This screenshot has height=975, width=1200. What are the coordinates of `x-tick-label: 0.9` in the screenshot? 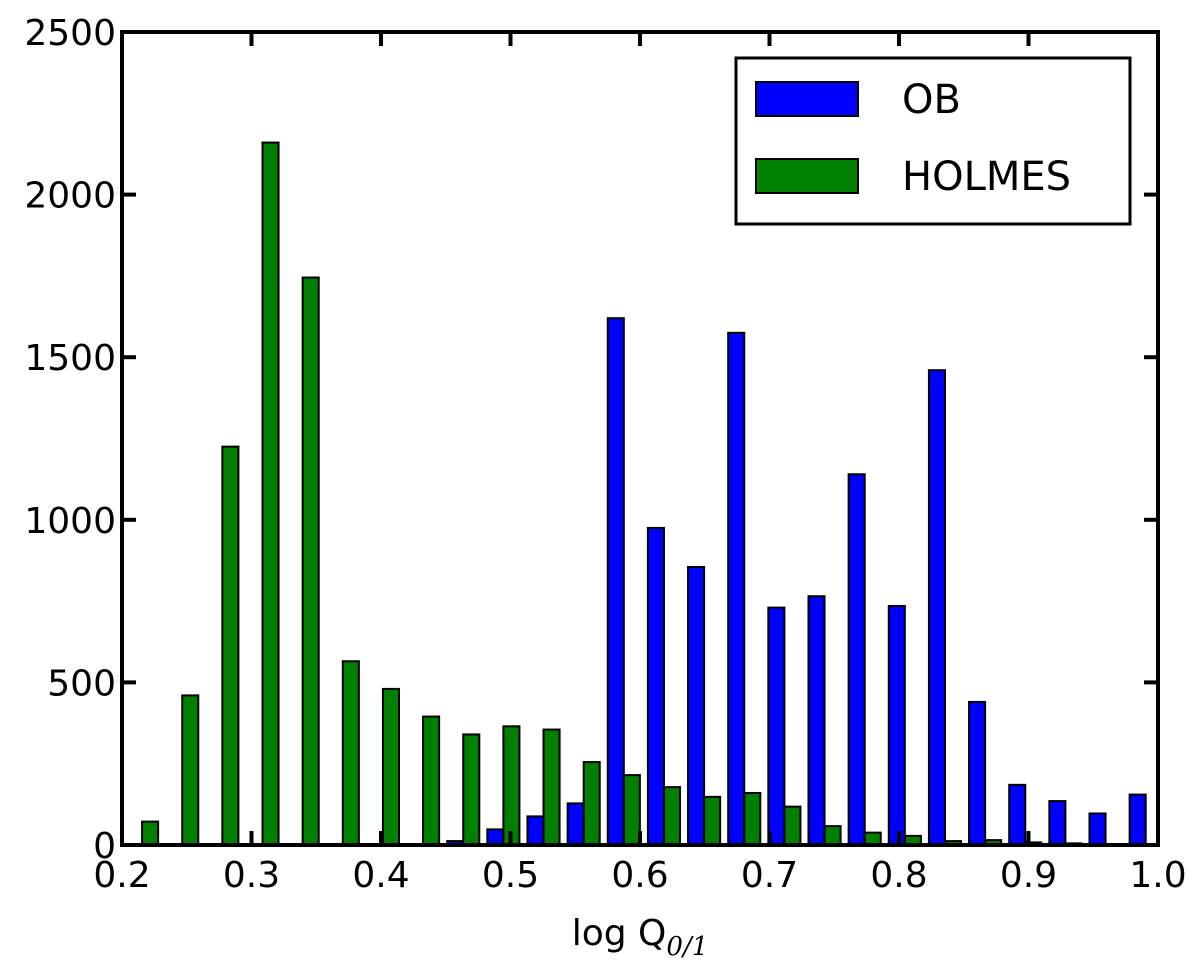 It's located at (1028, 875).